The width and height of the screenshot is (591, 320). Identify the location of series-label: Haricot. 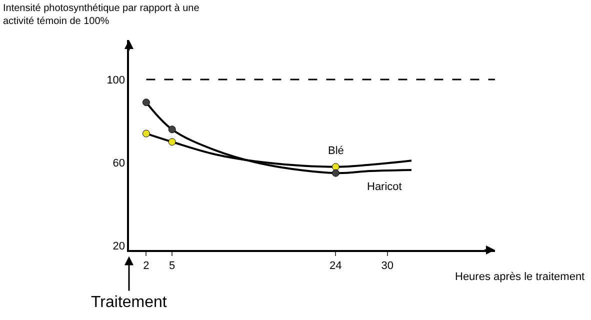
(384, 187).